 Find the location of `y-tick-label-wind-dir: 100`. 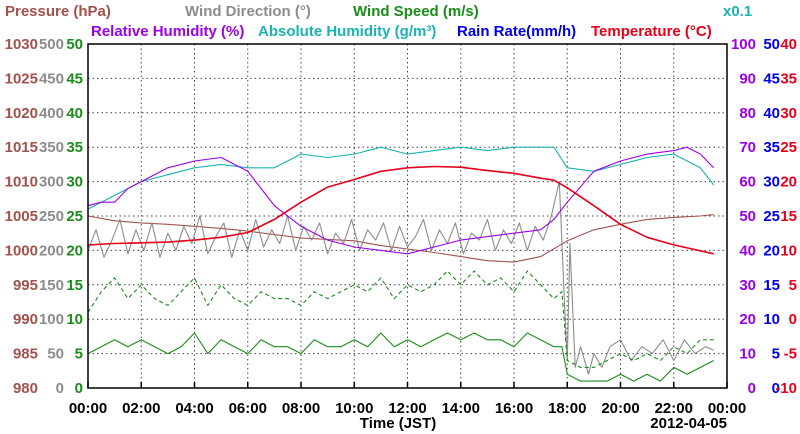

y-tick-label-wind-dir: 100 is located at coordinates (51, 319).